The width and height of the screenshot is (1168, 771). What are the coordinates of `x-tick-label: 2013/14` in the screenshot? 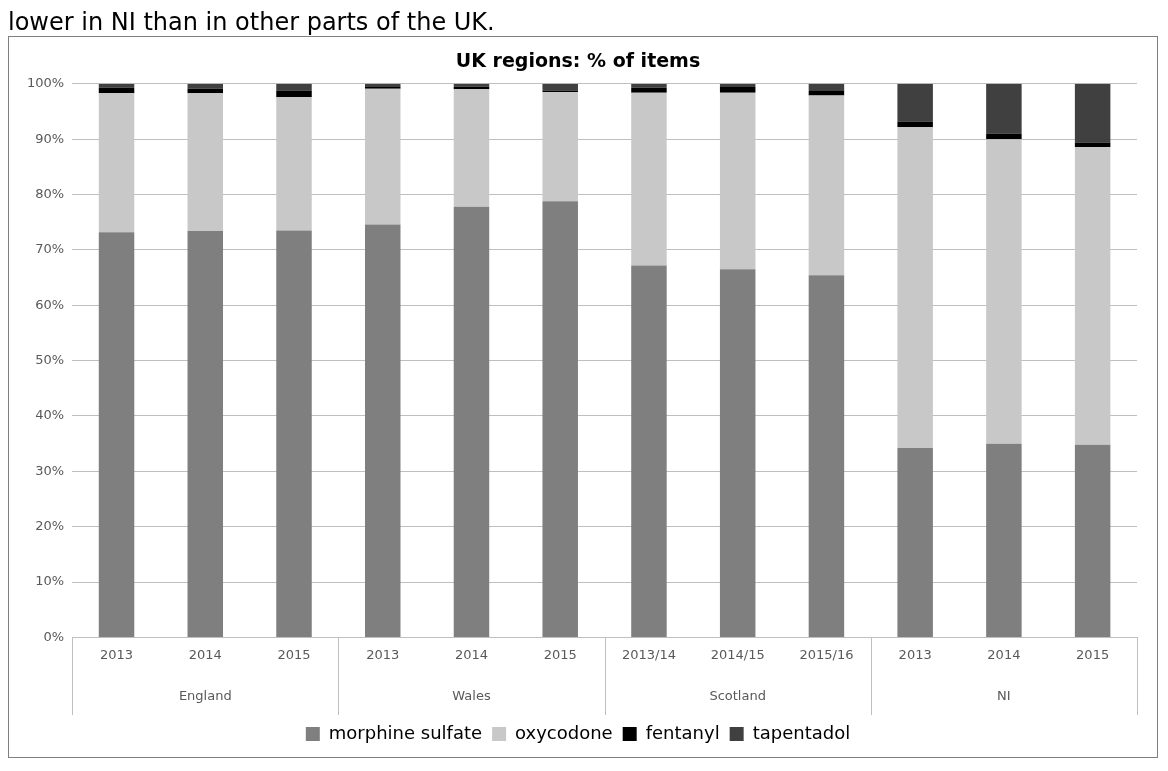 It's located at (648, 654).